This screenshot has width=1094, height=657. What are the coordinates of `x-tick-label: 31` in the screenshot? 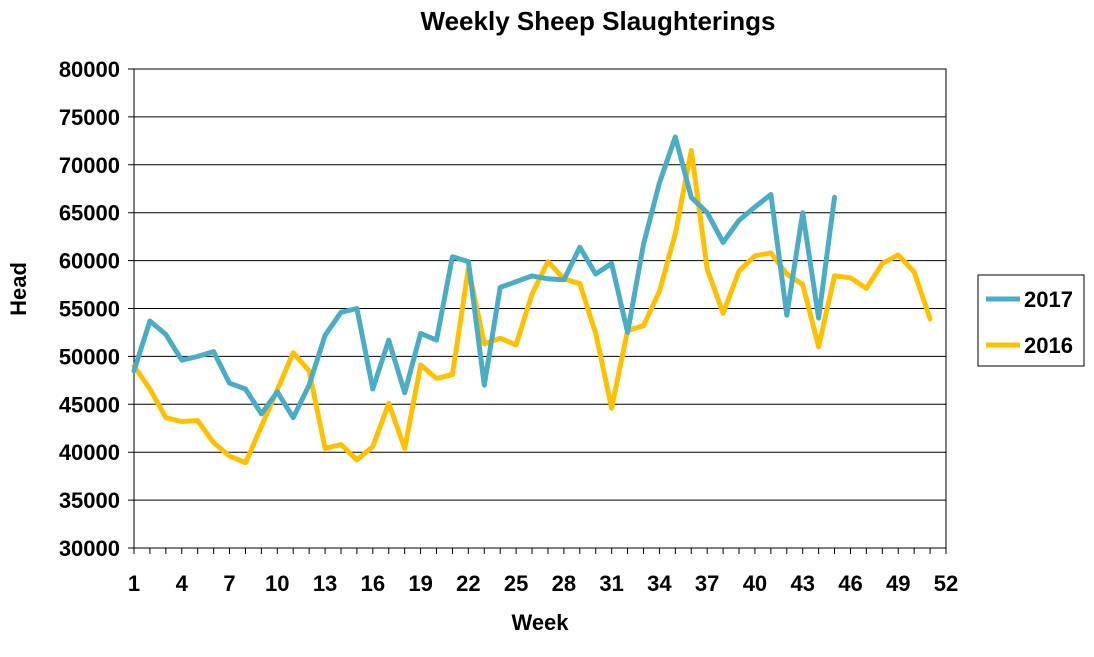 It's located at (611, 583).